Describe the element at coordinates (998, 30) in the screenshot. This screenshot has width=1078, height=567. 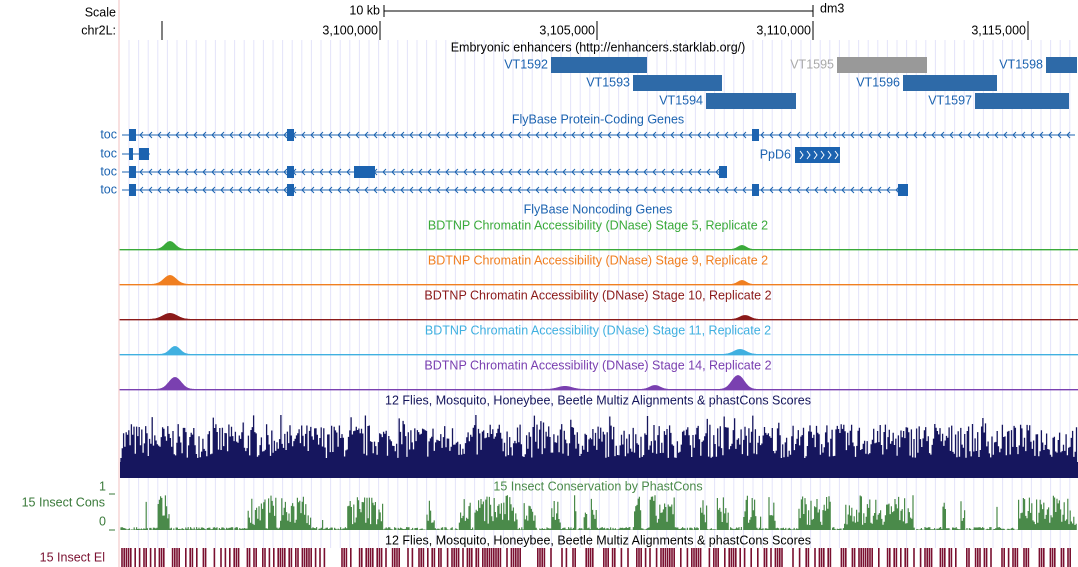
I see `ruler-position: 3,115,000` at that location.